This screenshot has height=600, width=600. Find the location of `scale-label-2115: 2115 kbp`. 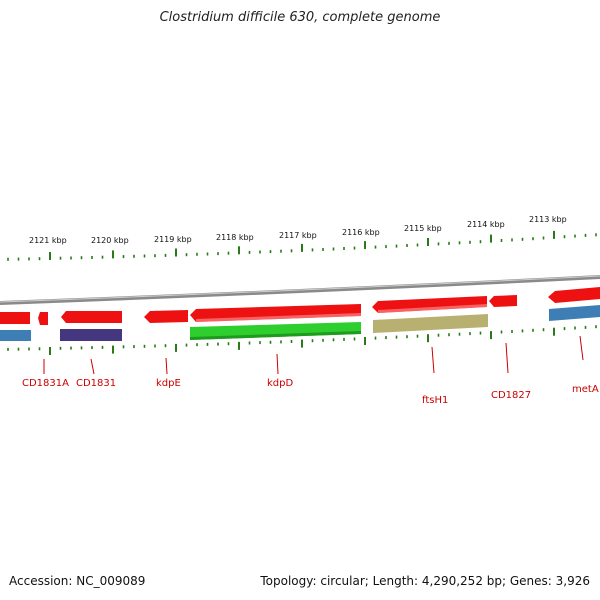

scale-label-2115: 2115 kbp is located at coordinates (423, 228).